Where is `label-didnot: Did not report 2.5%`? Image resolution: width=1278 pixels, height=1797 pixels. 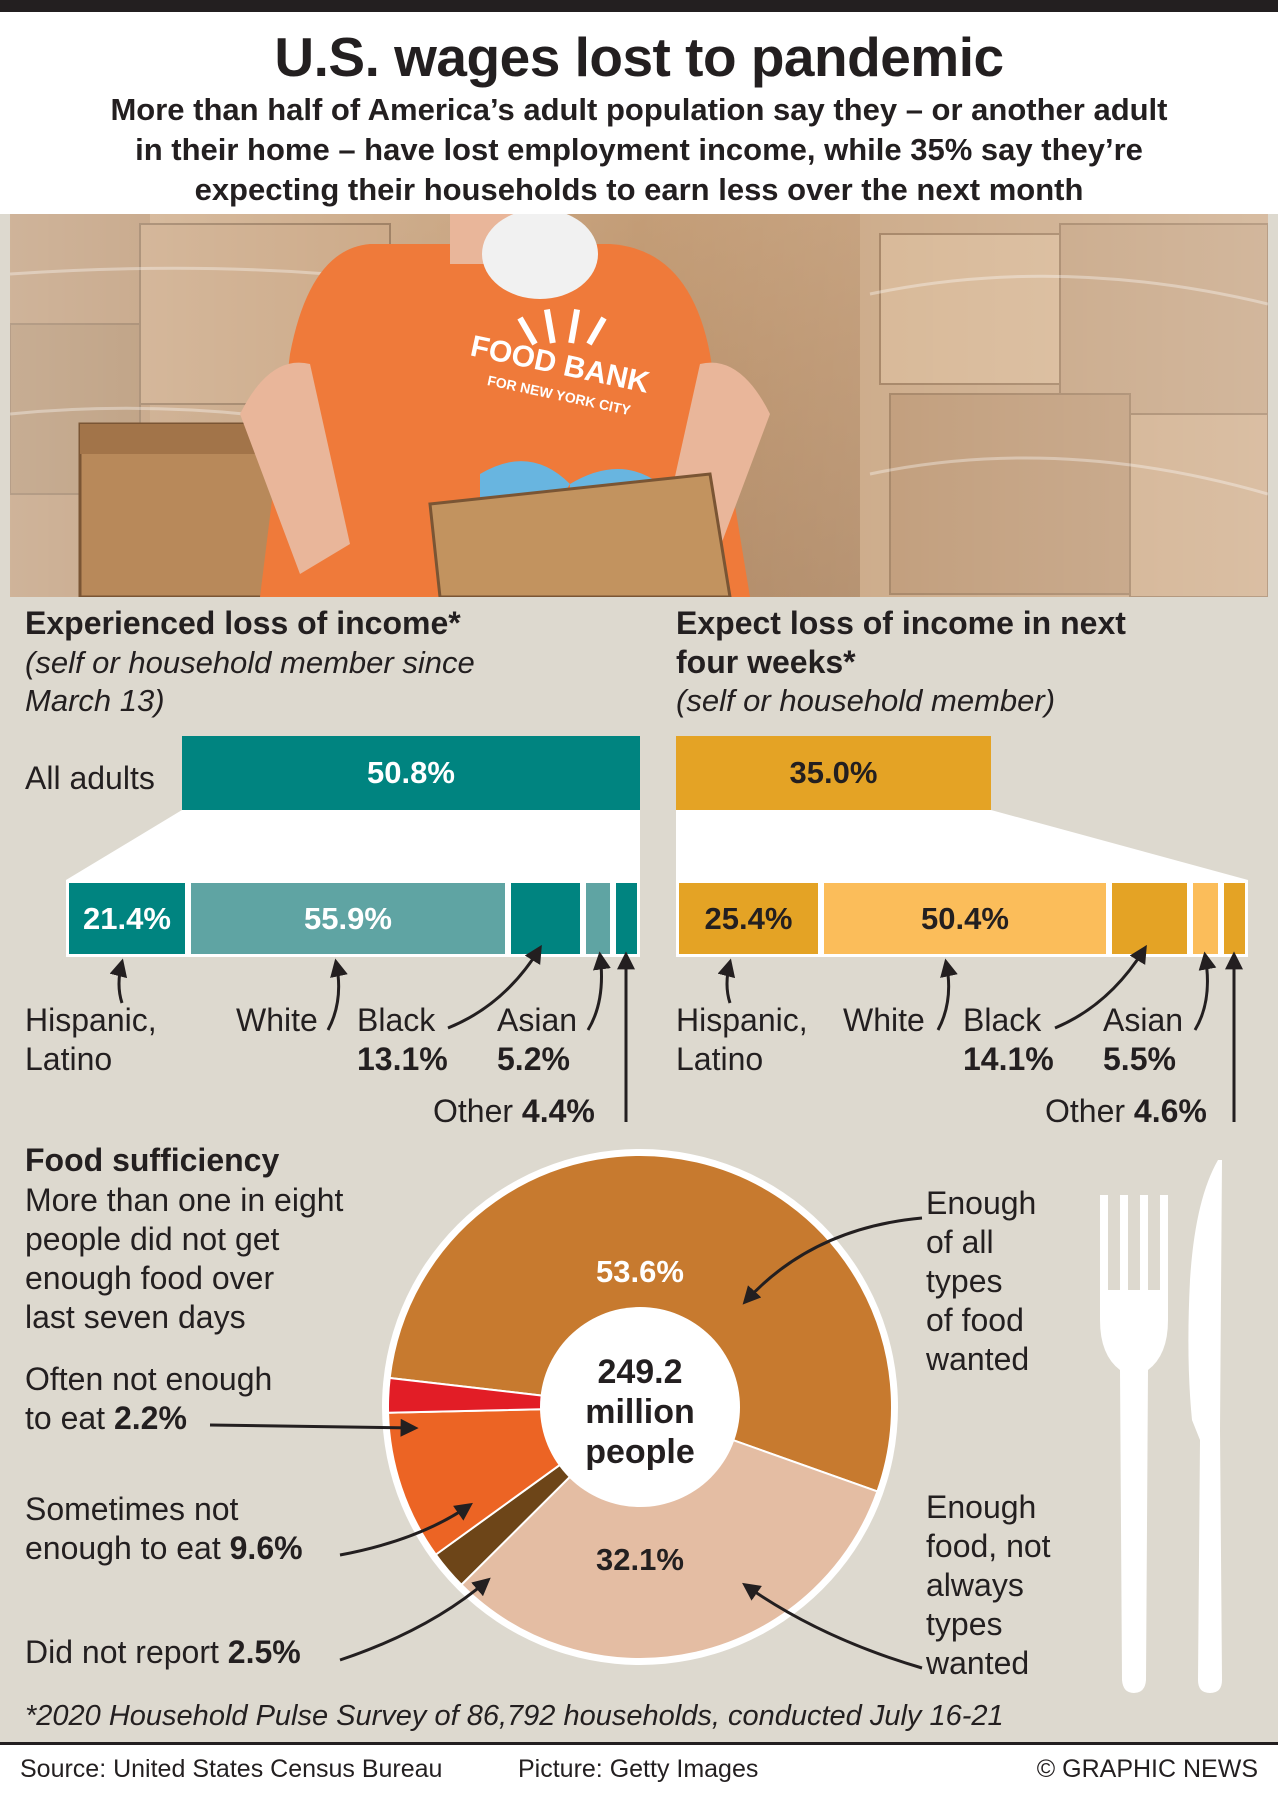
label-didnot: Did not report 2.5% is located at coordinates (163, 1652).